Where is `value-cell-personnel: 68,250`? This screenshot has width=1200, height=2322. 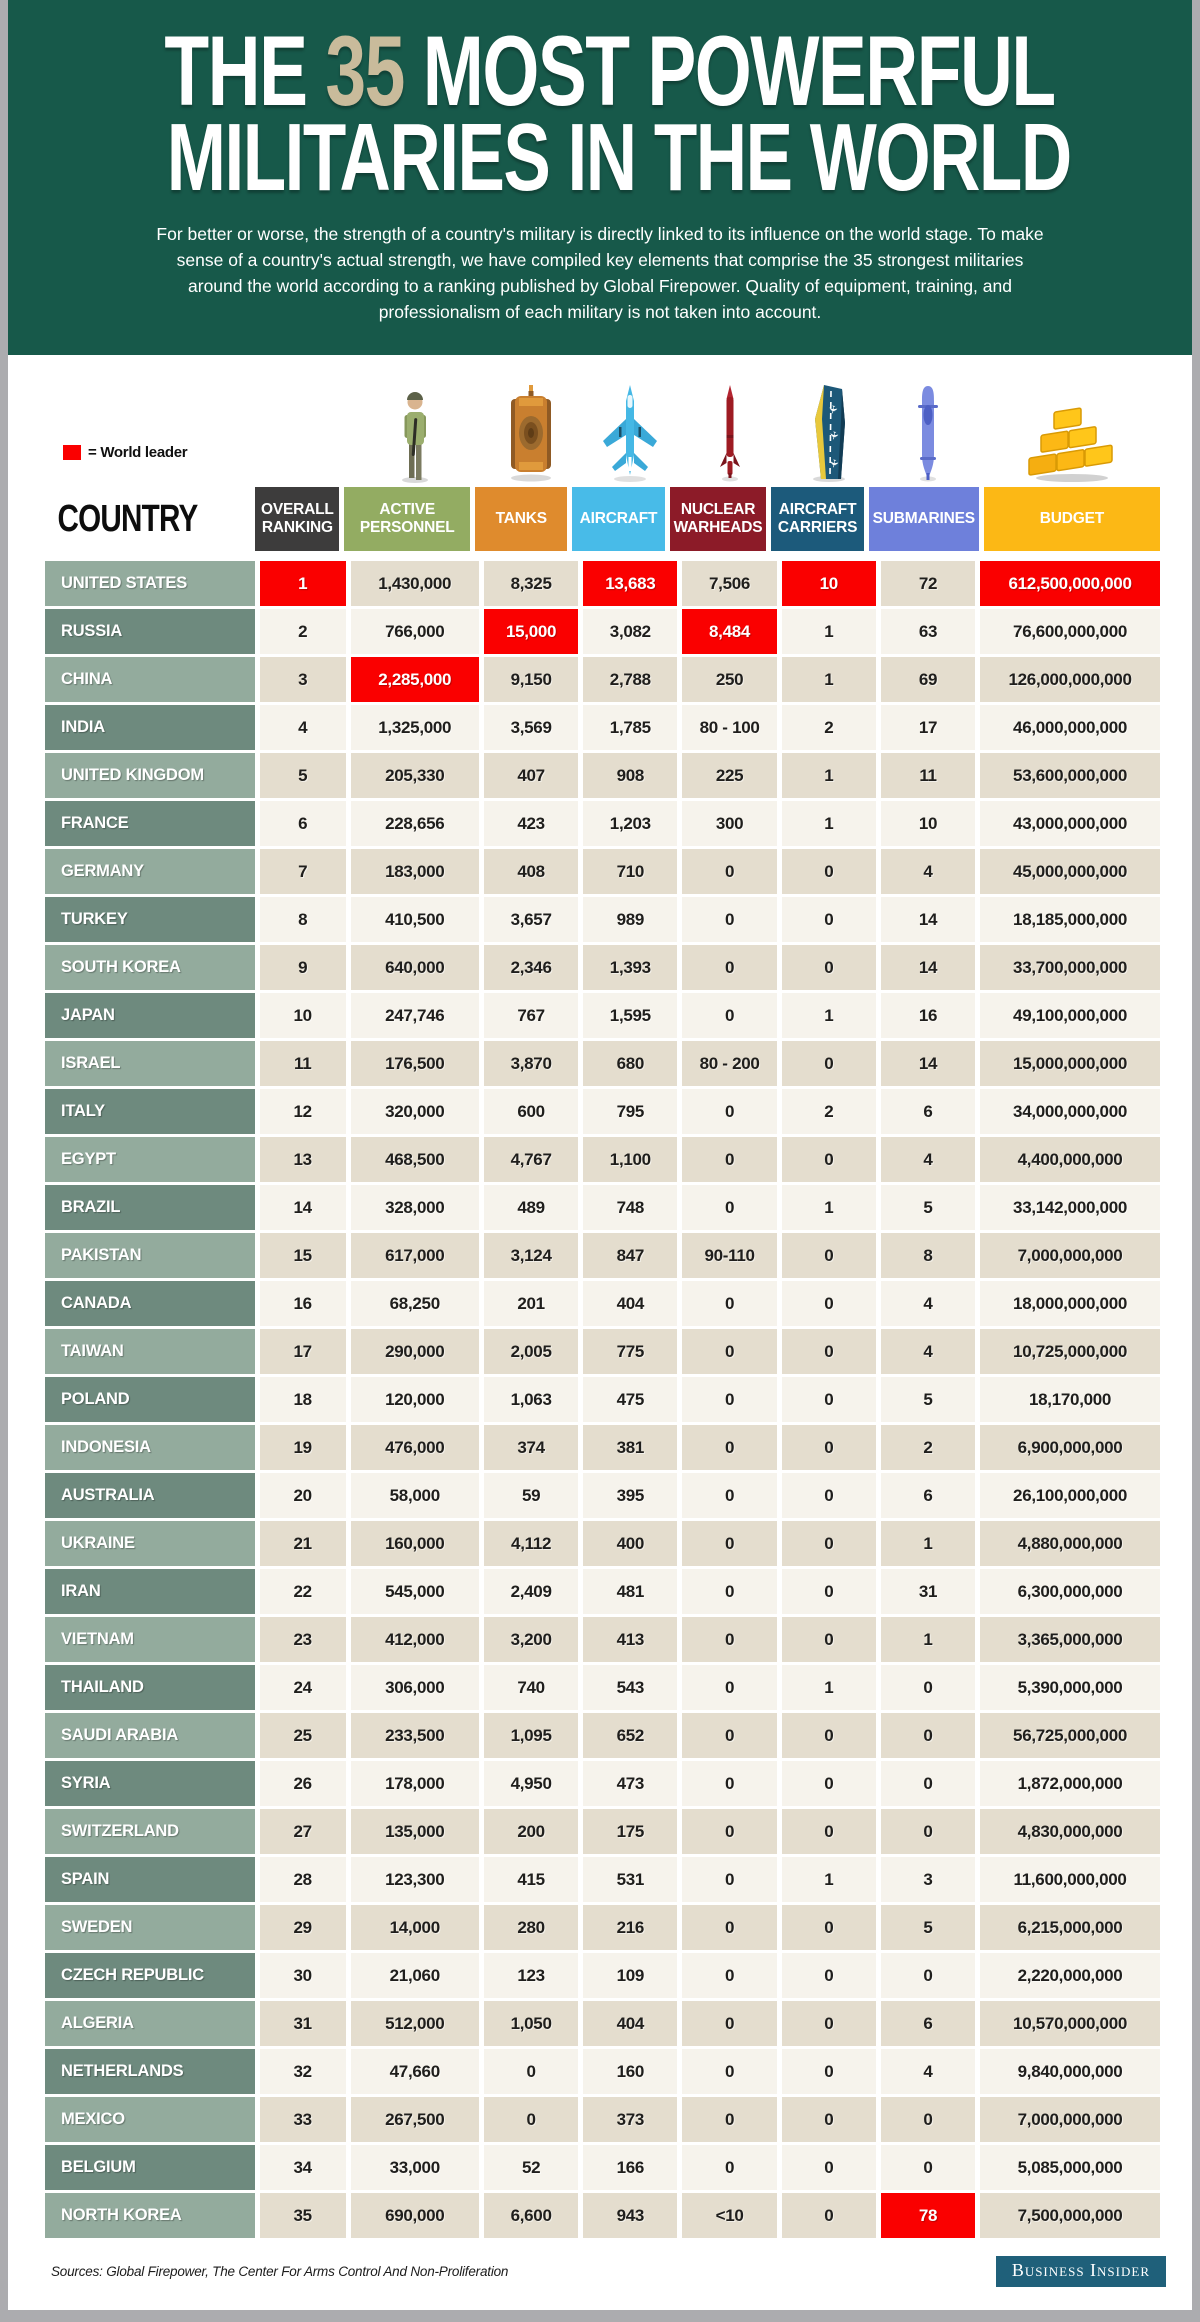
value-cell-personnel: 68,250 is located at coordinates (414, 1303).